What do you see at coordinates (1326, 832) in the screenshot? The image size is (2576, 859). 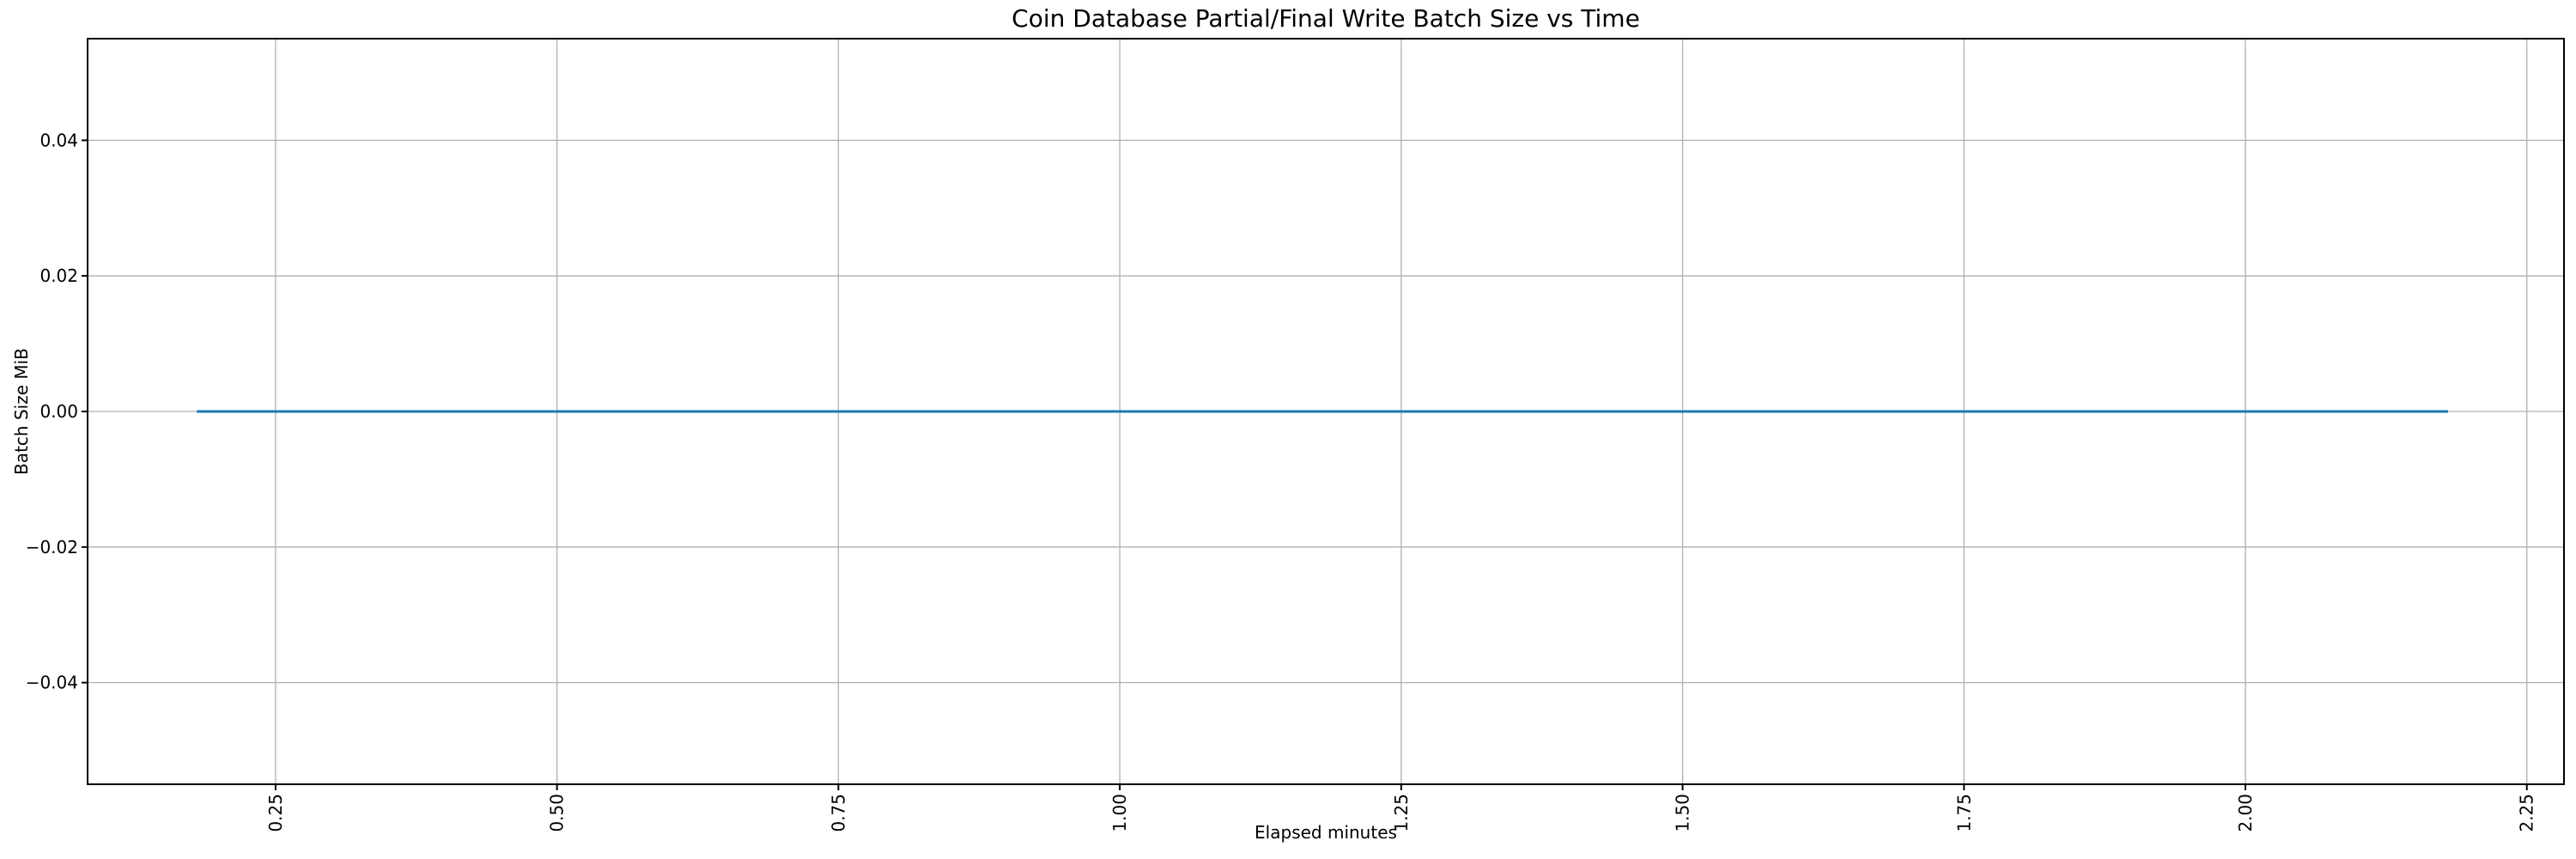 I see `x-axis-label: Elapsed minutes` at bounding box center [1326, 832].